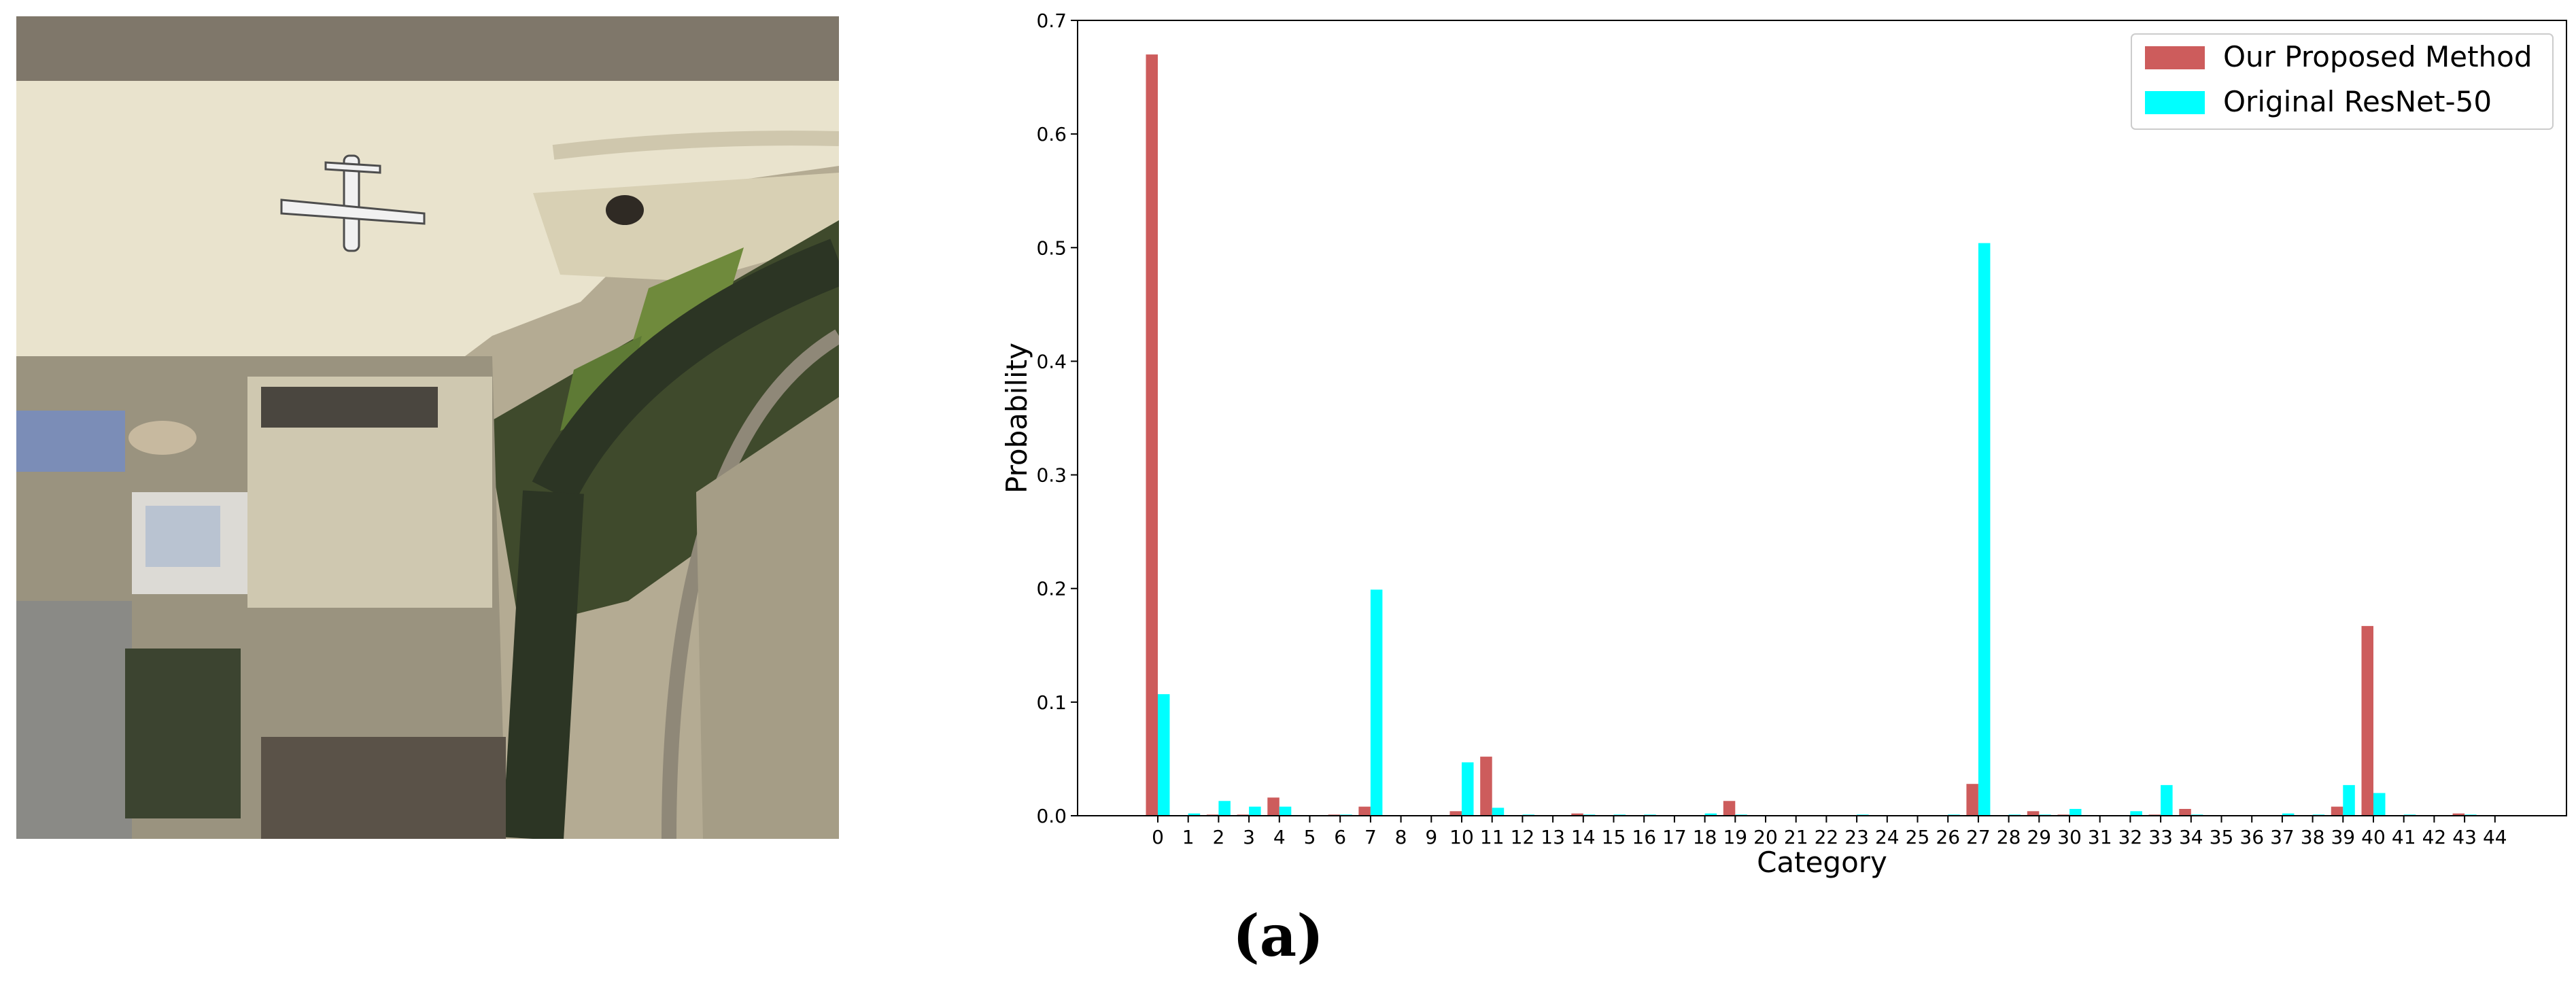 The height and width of the screenshot is (985, 2576). Describe the element at coordinates (2464, 837) in the screenshot. I see `x-tick-label: 43` at that location.